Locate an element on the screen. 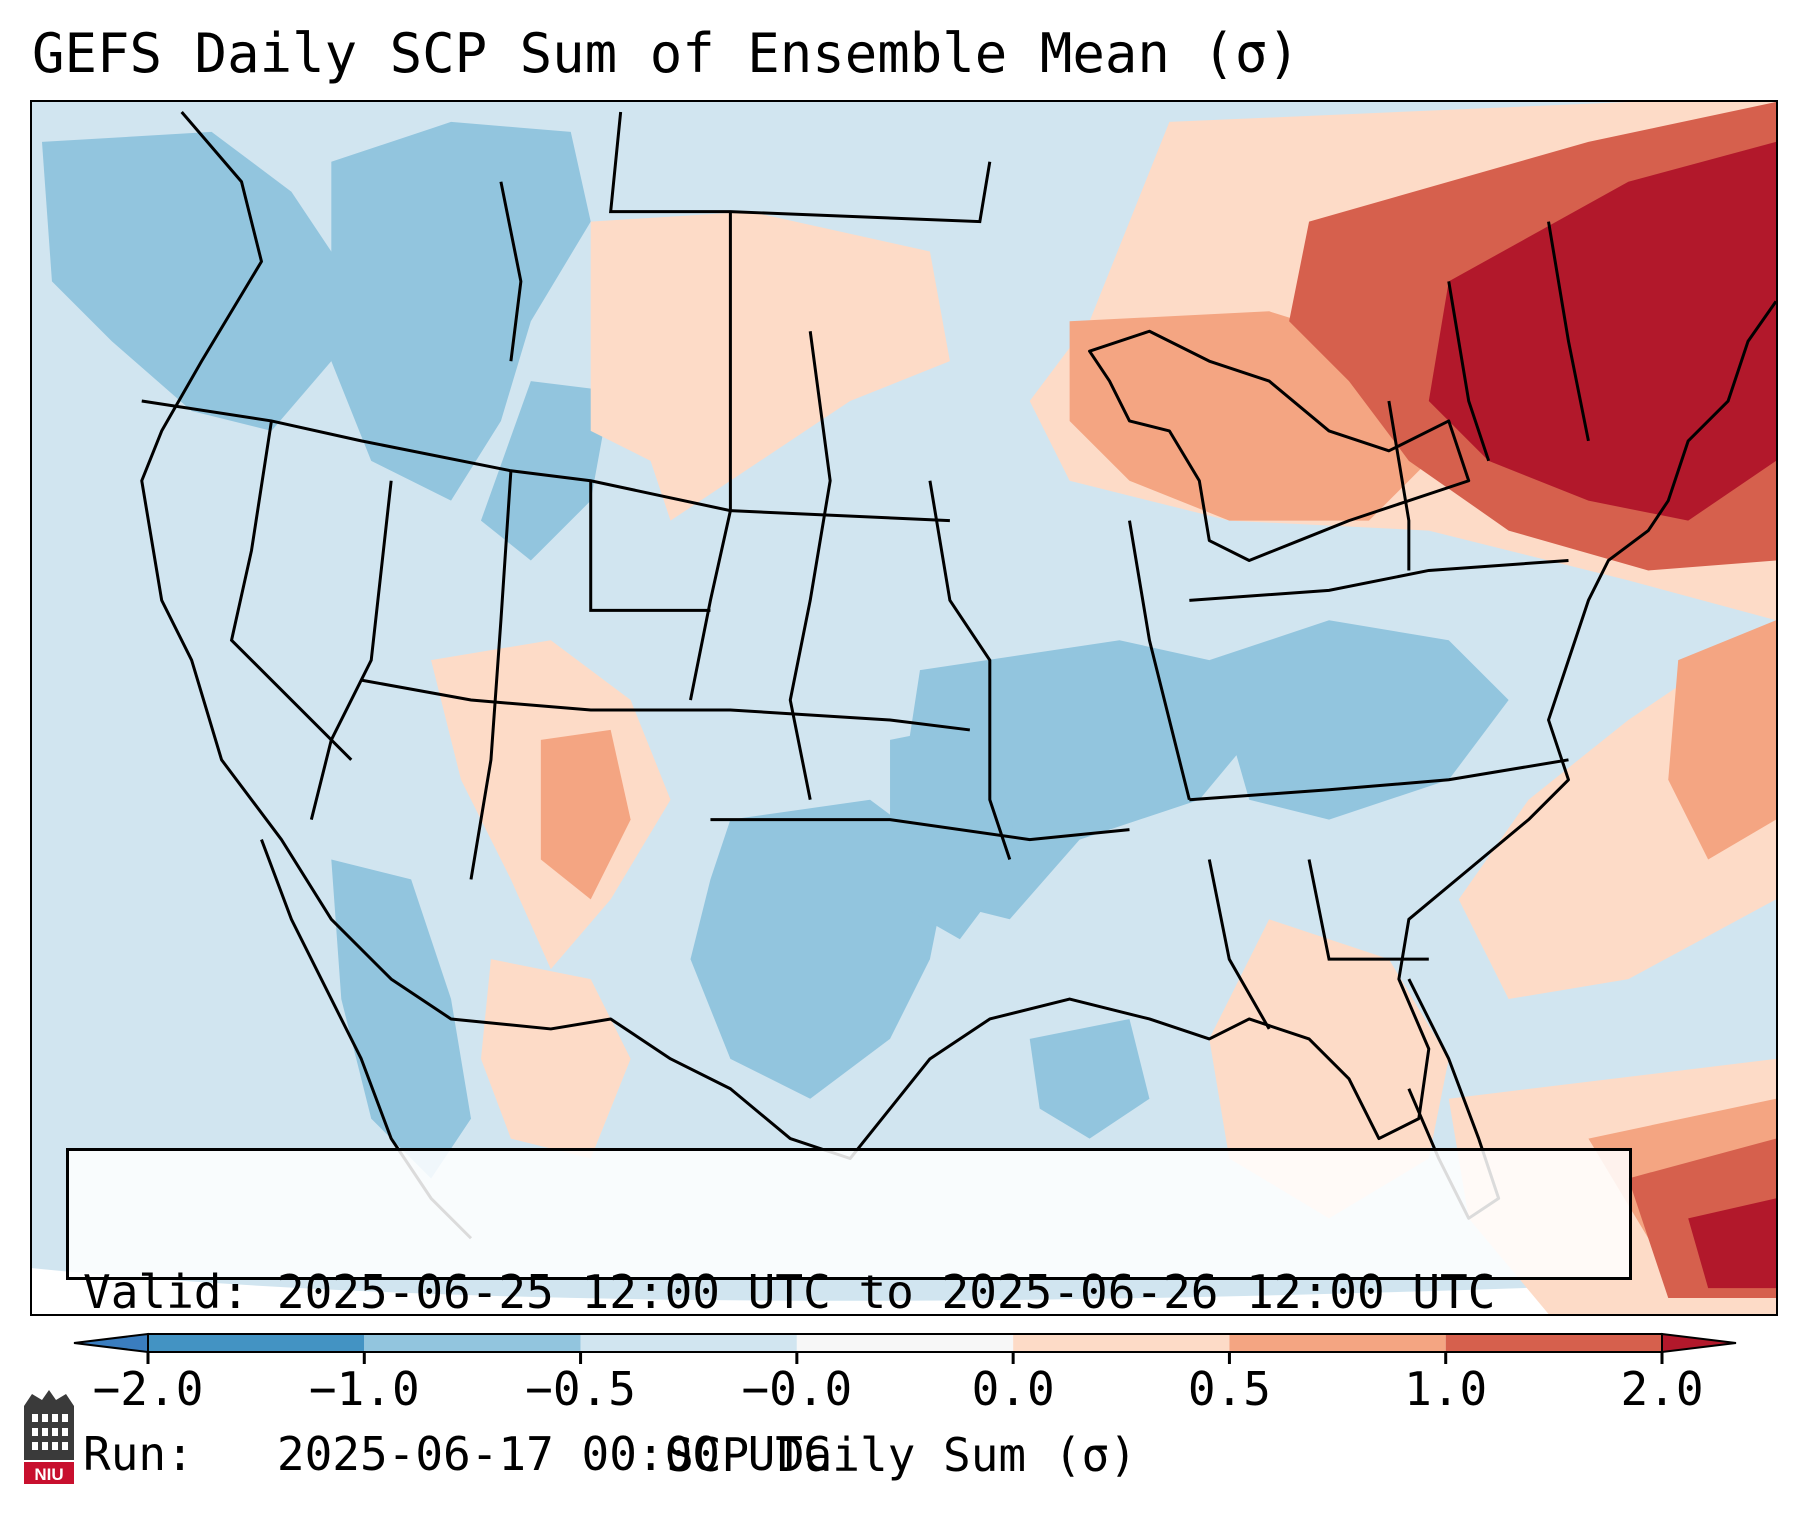 The image size is (1803, 1535). colorbar-tick-label: 1.0 is located at coordinates (1446, 1389).